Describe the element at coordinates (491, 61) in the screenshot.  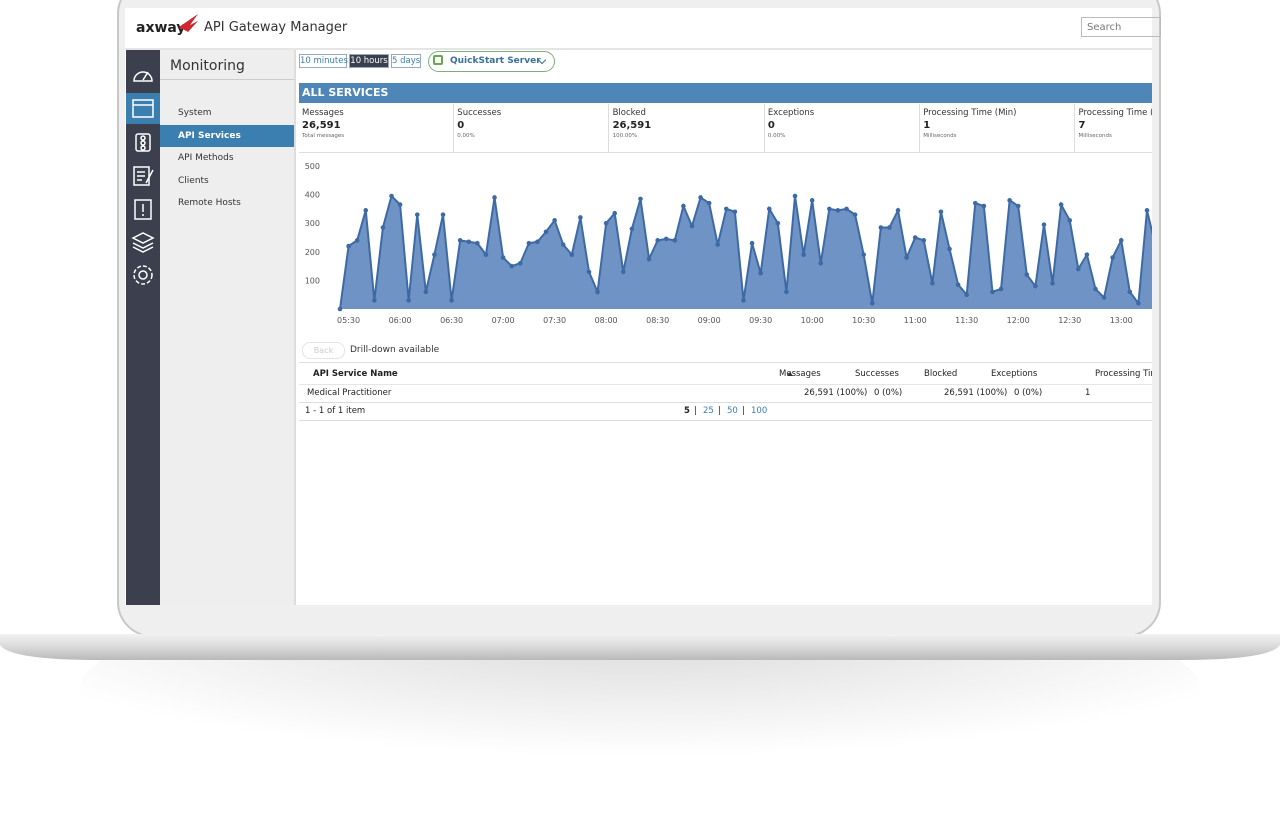
I see `server-dropdown: QuickStart Server` at that location.